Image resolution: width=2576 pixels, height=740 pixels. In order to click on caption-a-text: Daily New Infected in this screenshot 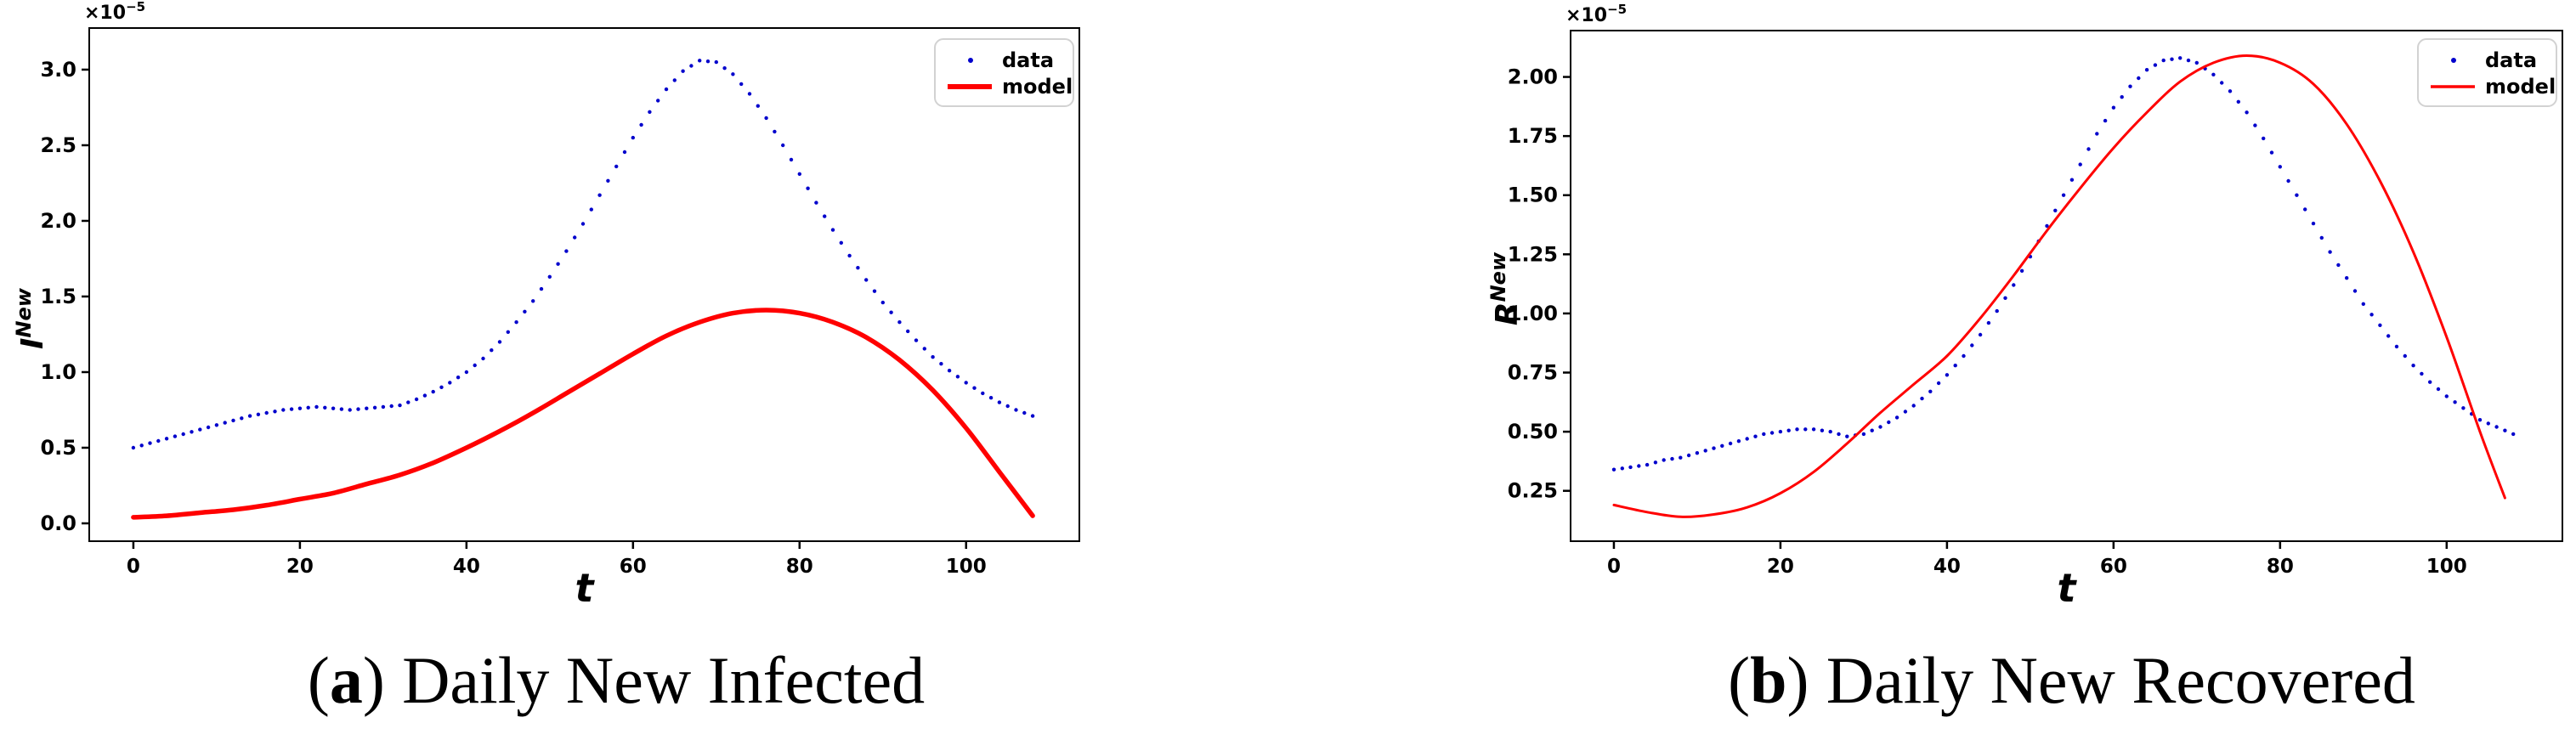, I will do `click(664, 680)`.